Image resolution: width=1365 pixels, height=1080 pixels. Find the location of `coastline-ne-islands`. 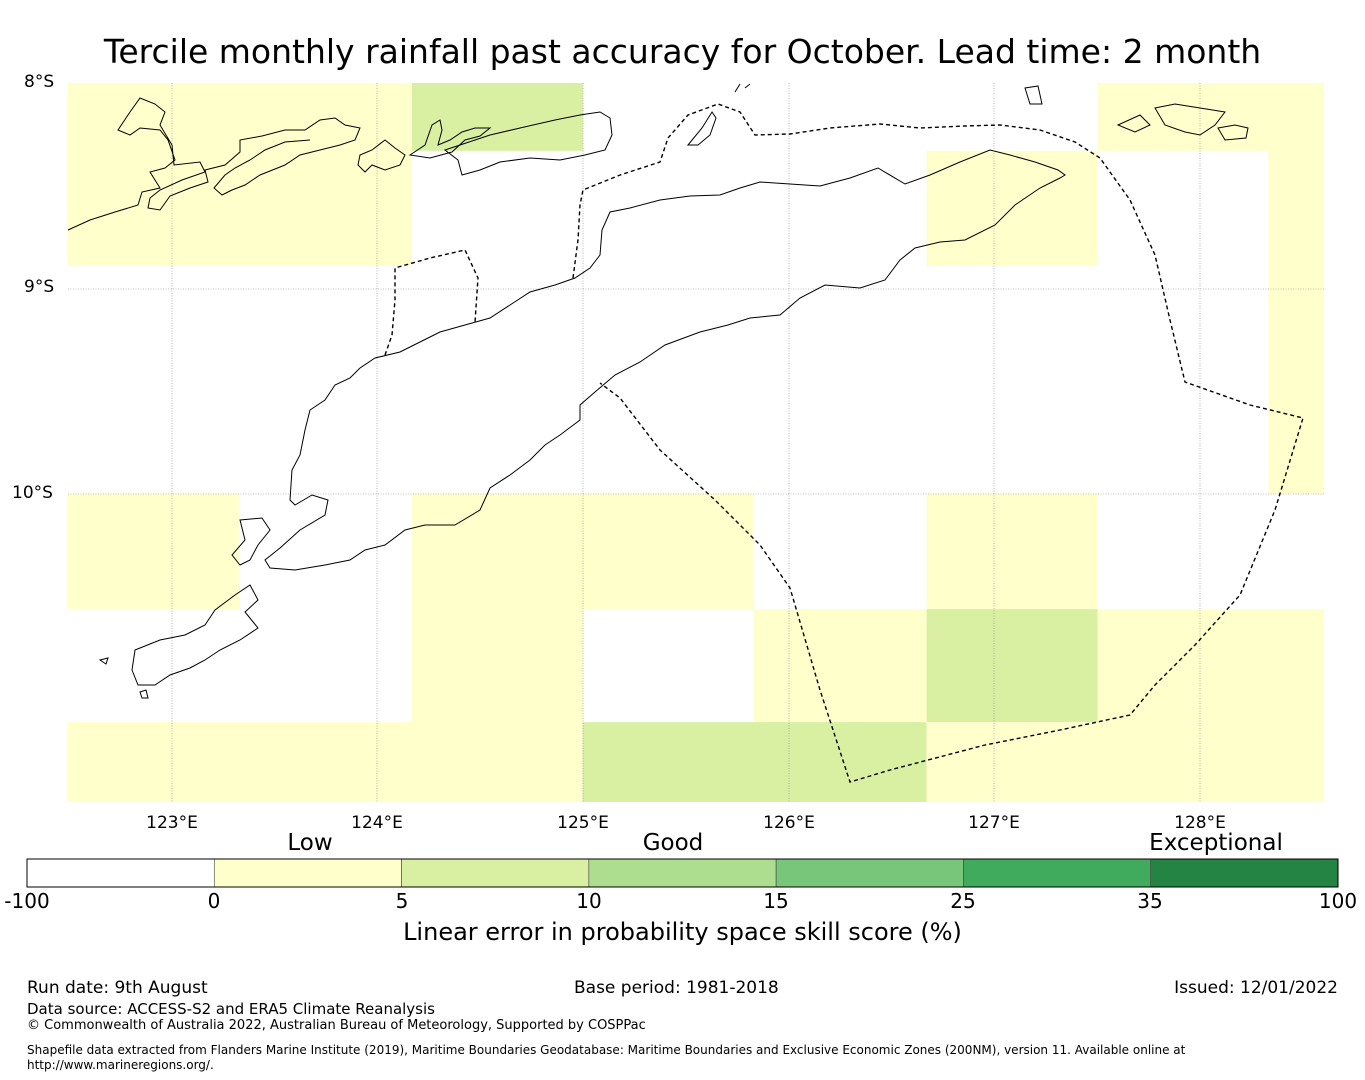

coastline-ne-islands is located at coordinates (1182, 122).